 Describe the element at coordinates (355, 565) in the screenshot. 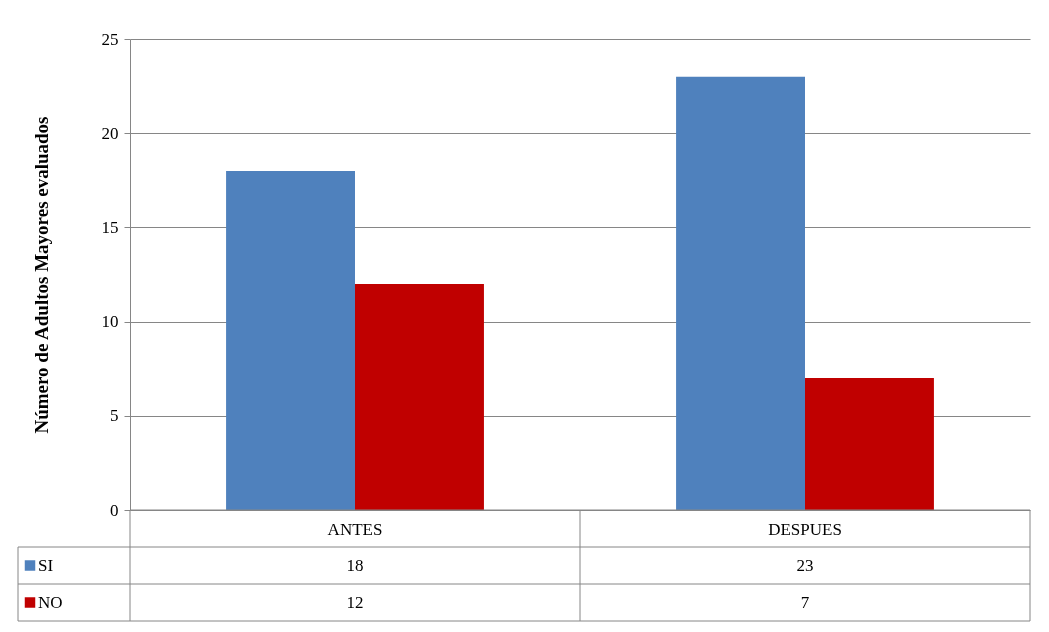

I see `data-label: 18` at that location.